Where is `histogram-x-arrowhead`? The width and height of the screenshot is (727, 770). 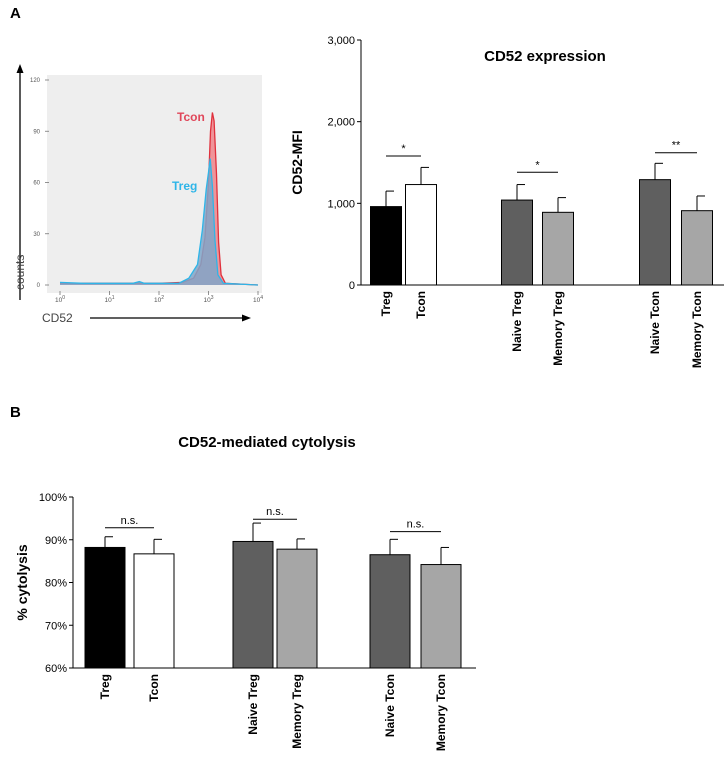
histogram-x-arrowhead is located at coordinates (246, 318).